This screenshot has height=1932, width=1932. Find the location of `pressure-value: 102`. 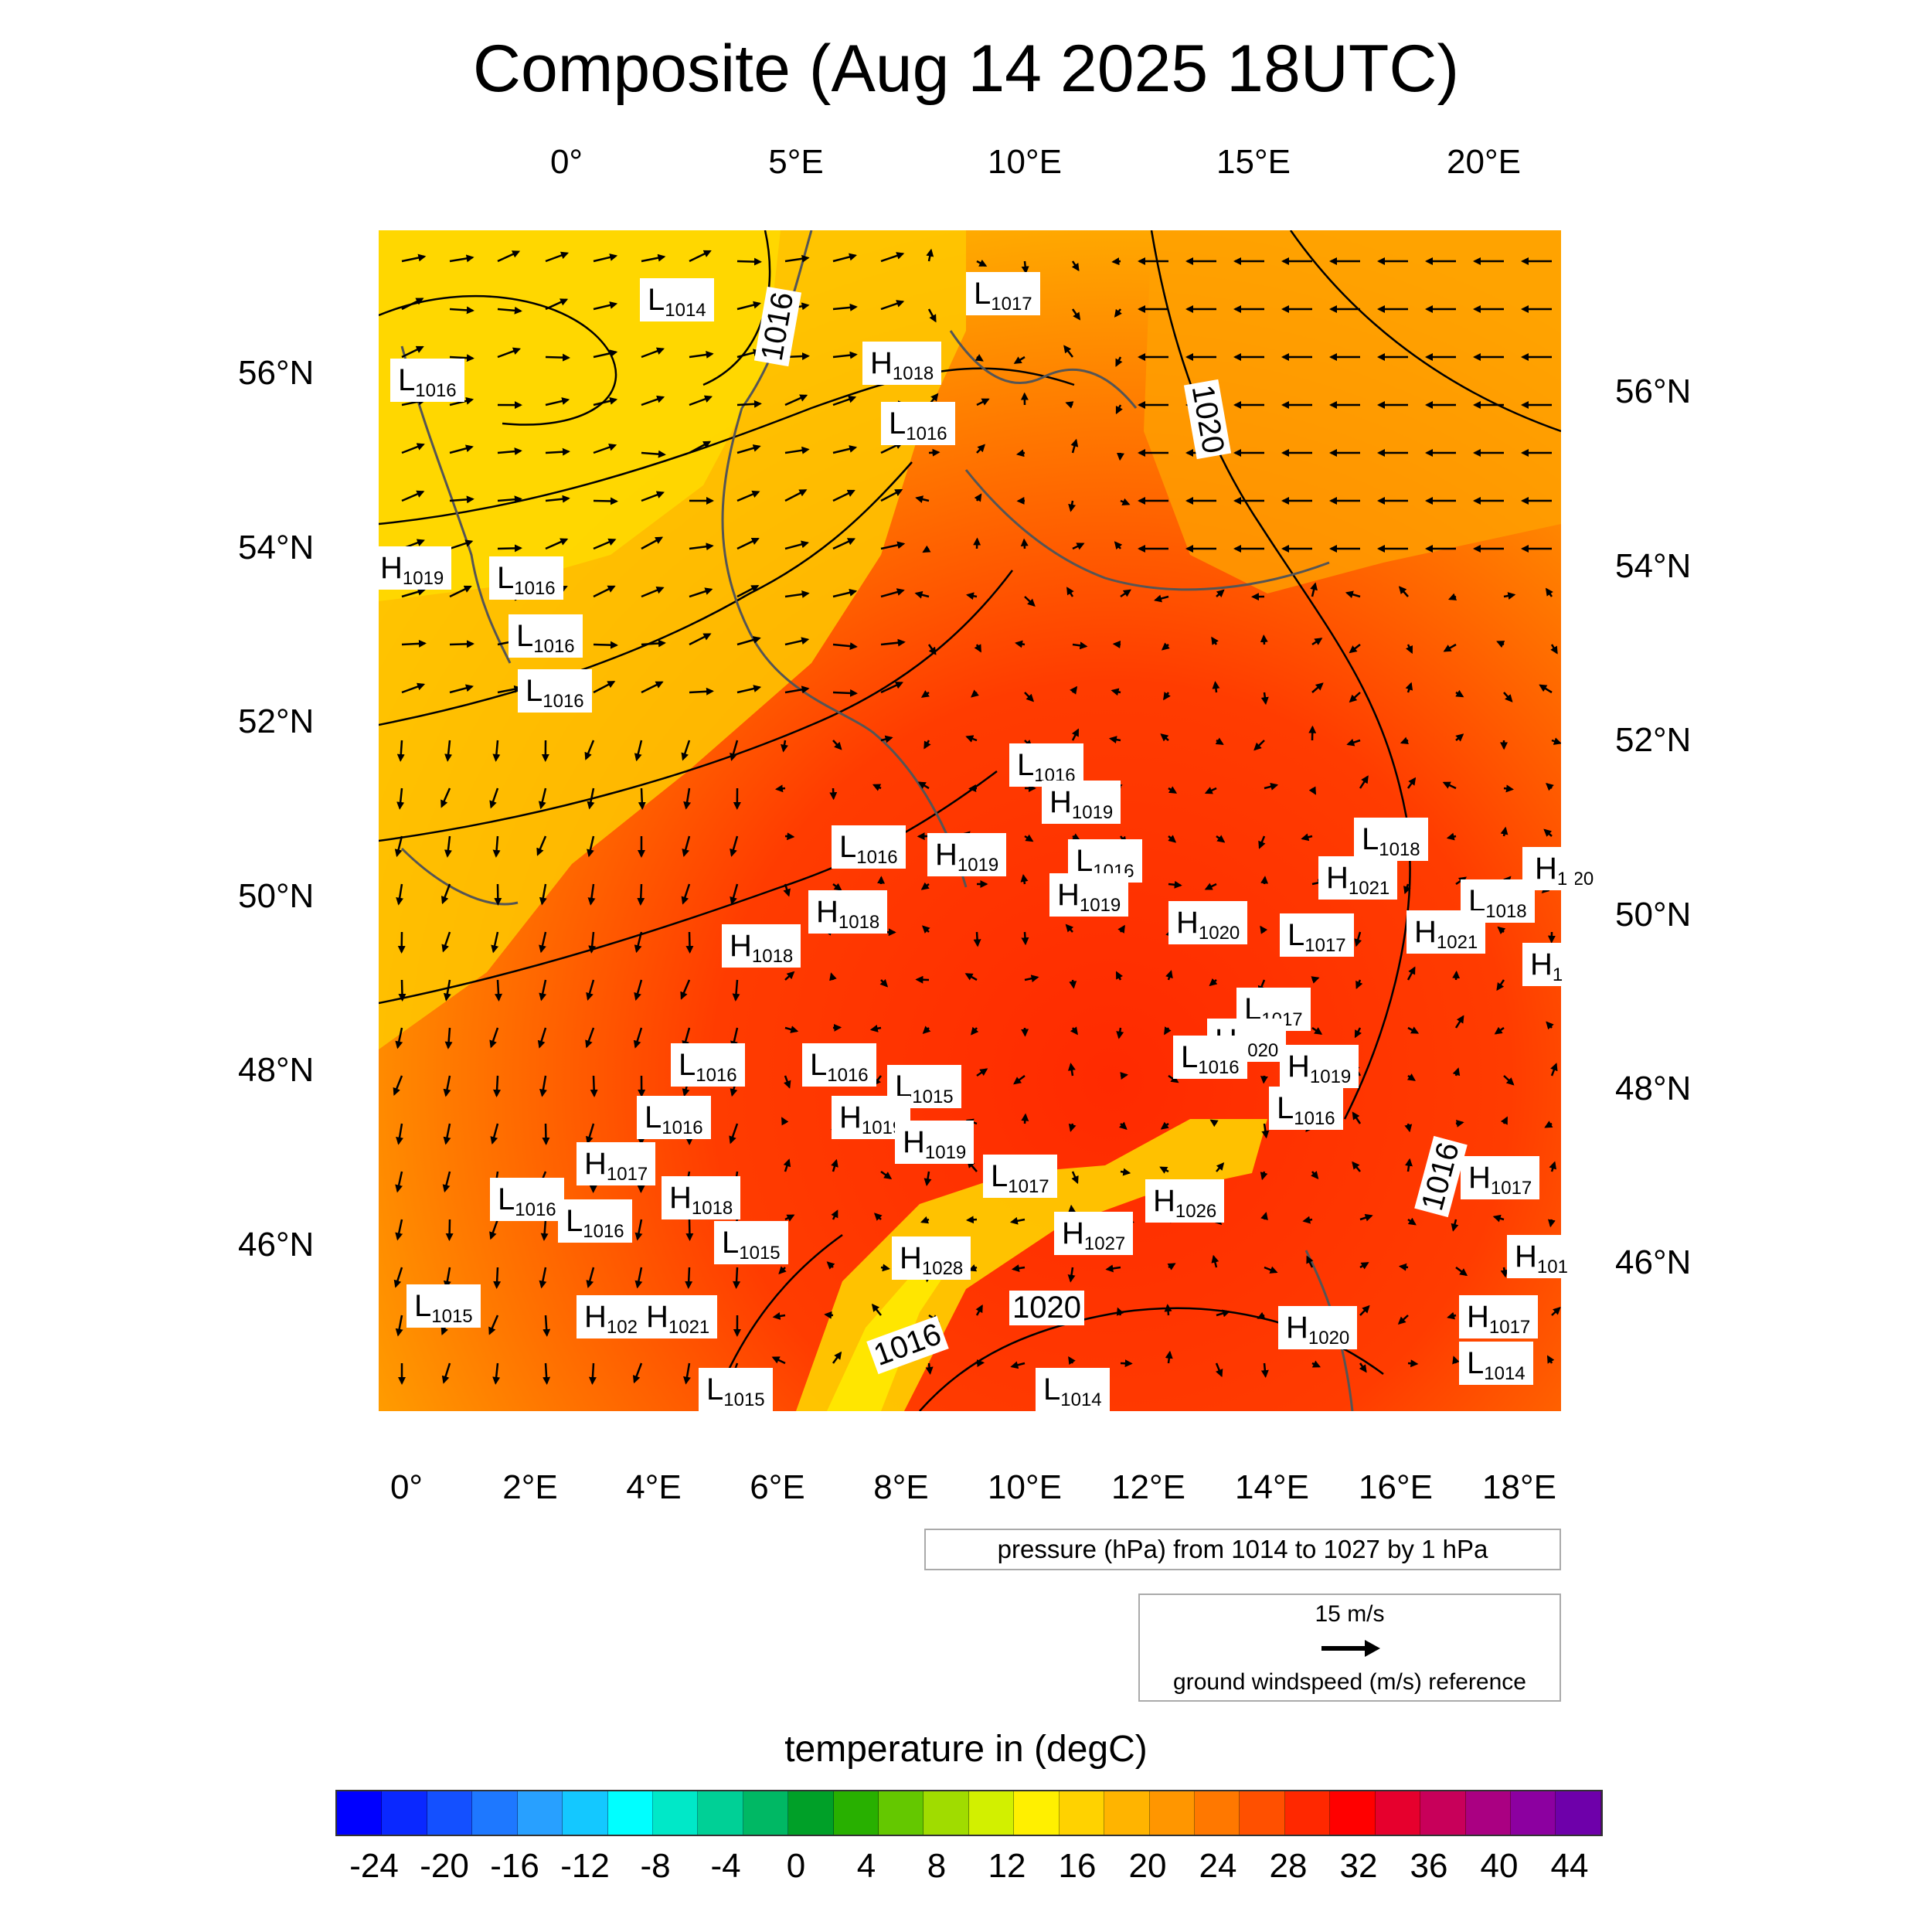

pressure-value: 102 is located at coordinates (622, 1327).